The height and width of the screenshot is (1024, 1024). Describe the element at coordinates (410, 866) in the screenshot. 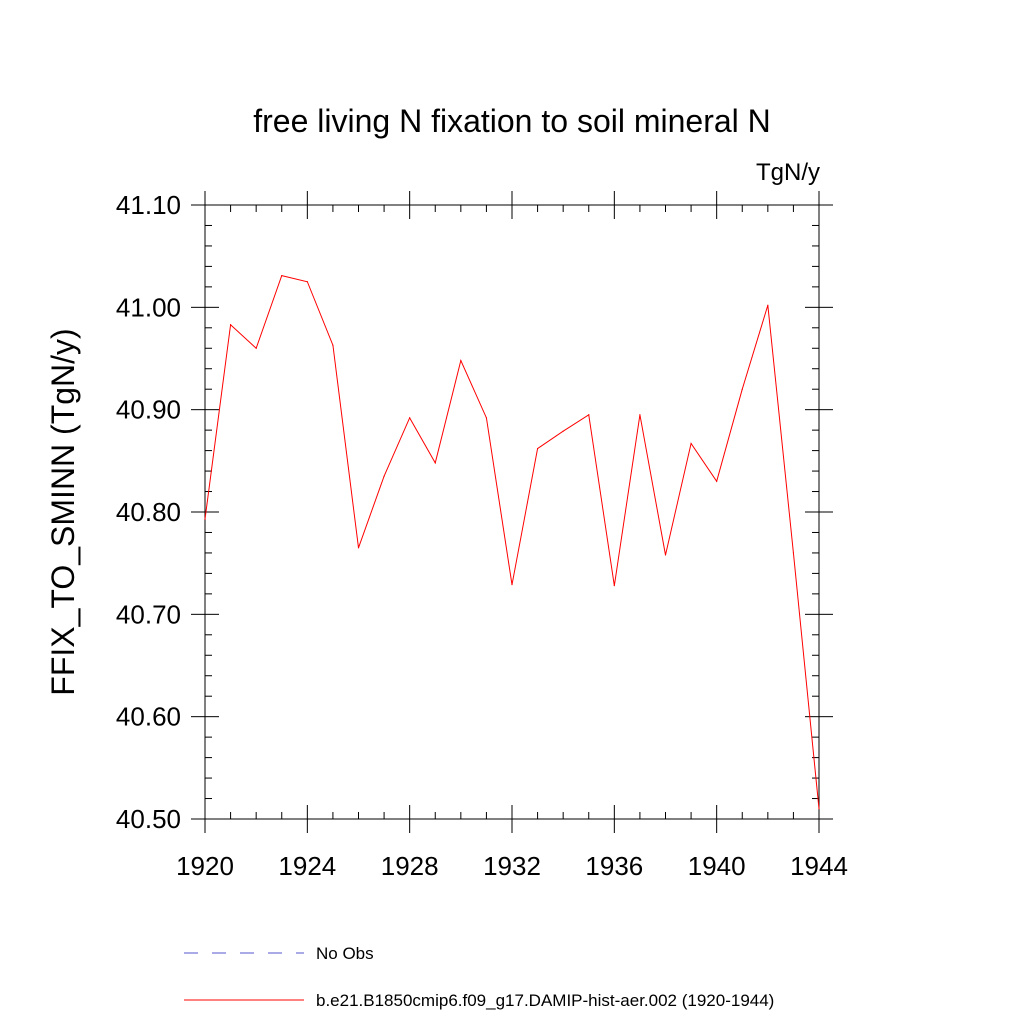

I see `x-tick-label: 1928` at that location.